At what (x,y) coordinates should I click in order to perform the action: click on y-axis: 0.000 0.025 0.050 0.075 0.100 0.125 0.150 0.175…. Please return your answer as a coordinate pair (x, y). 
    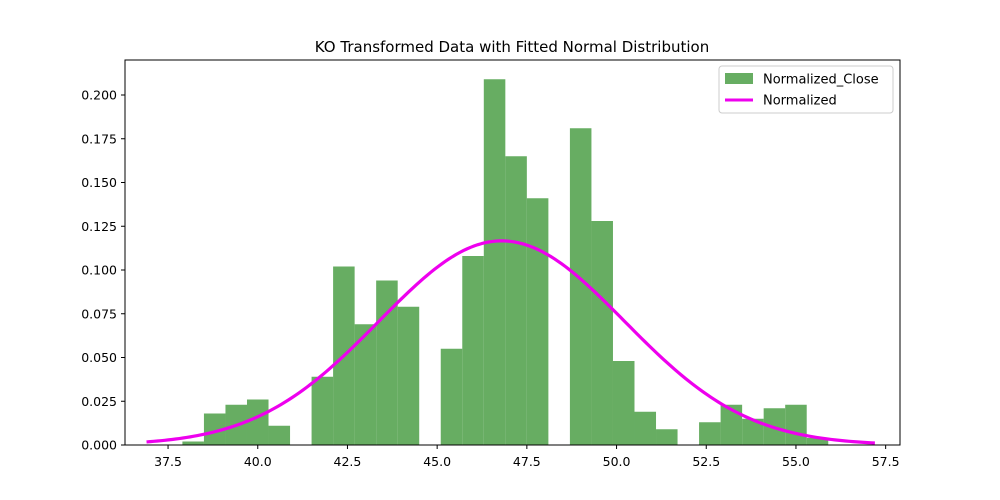
    Looking at the image, I should click on (103, 270).